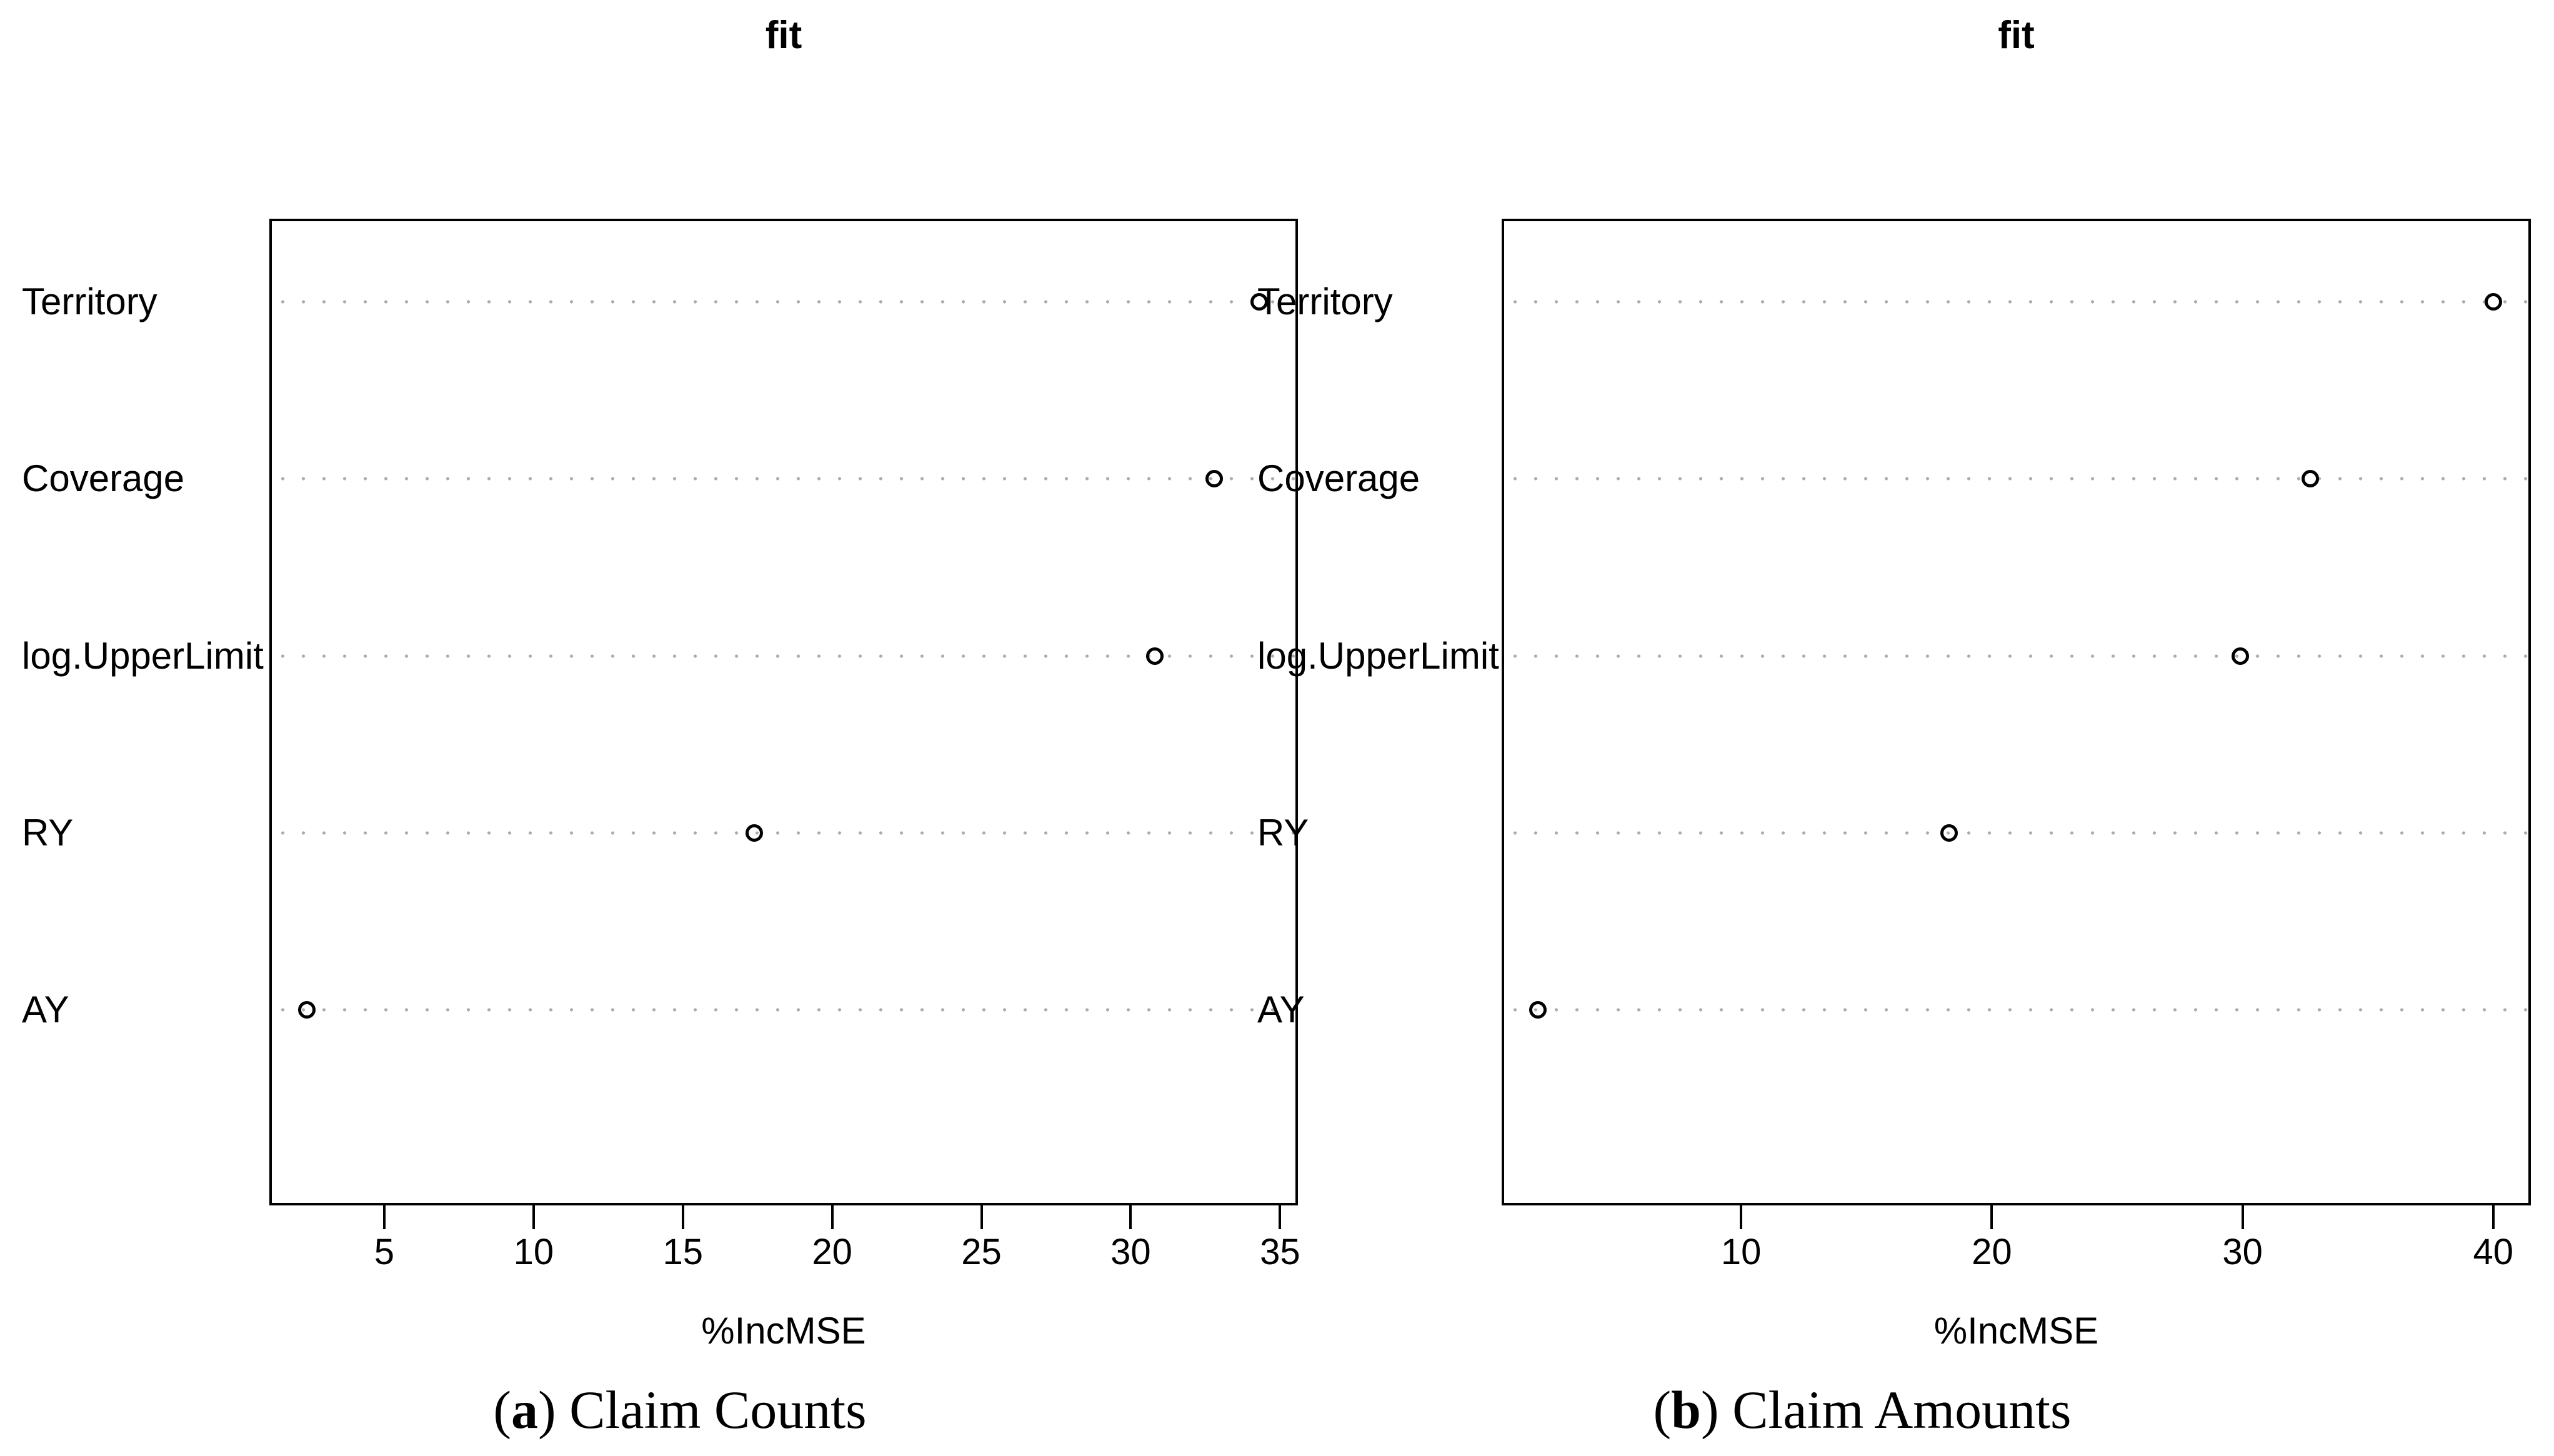  Describe the element at coordinates (1280, 1252) in the screenshot. I see `x-axis-tick-label: 35` at that location.